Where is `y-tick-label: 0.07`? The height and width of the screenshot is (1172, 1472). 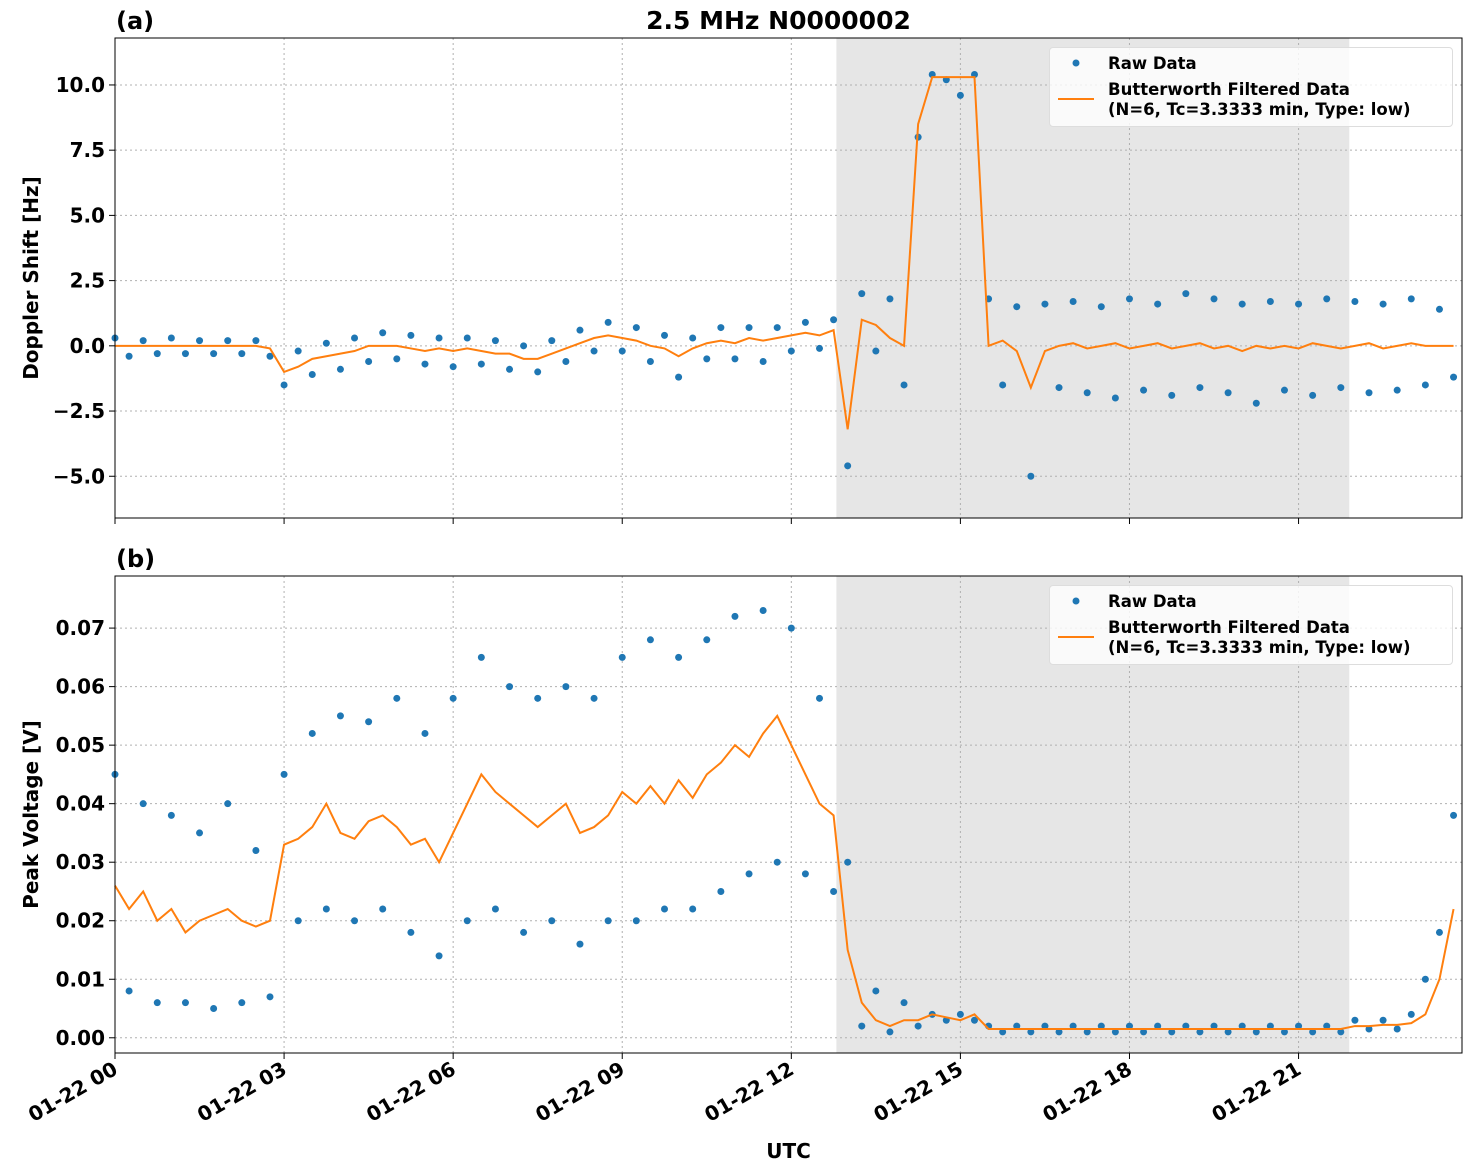
y-tick-label: 0.07 is located at coordinates (80, 628).